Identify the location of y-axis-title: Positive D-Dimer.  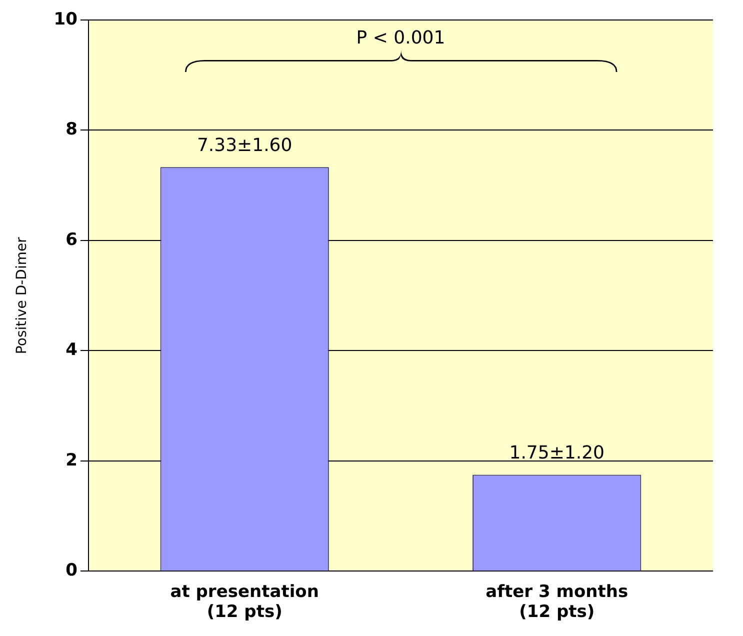
(22, 295).